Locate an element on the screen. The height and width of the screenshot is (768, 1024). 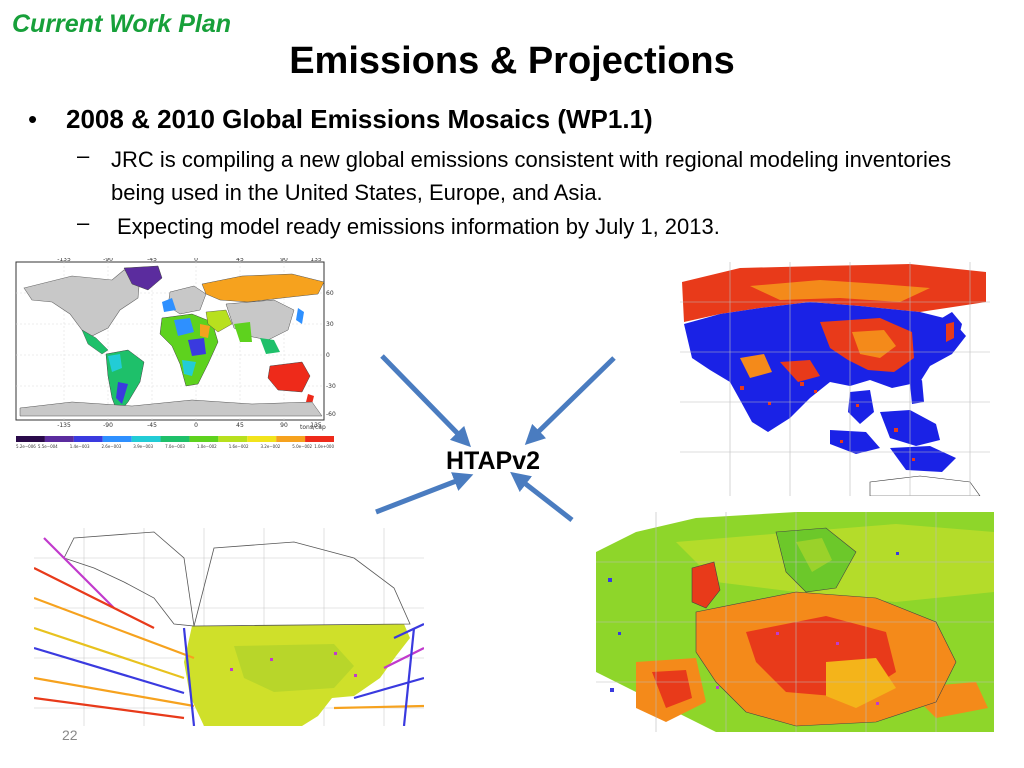
latitude-tick-label: 0 is located at coordinates (328, 355).